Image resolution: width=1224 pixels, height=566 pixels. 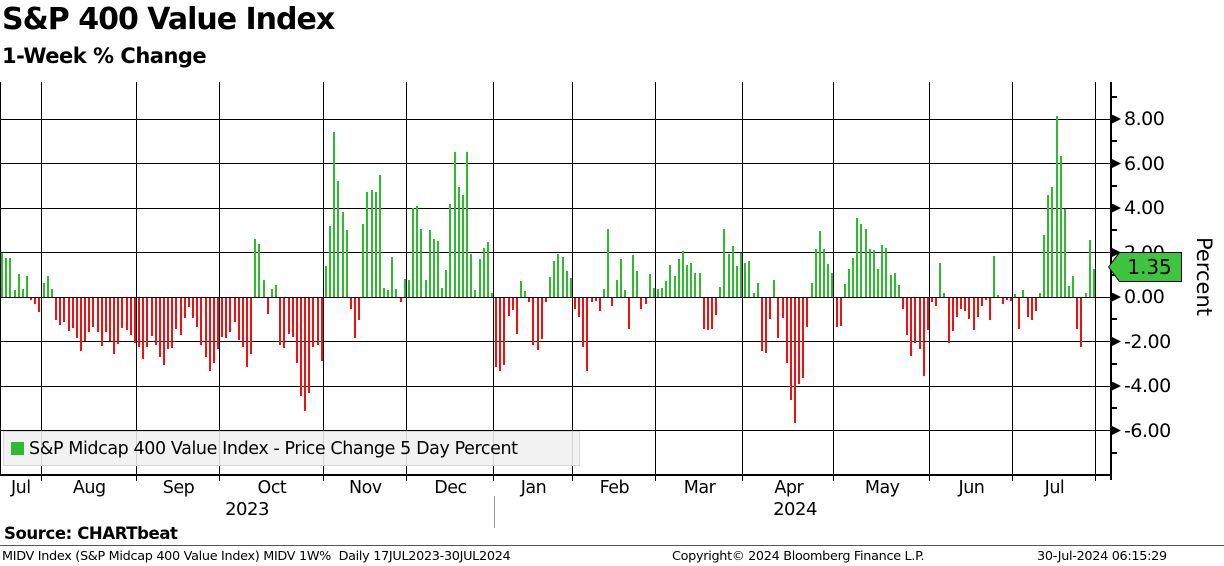 I want to click on x-axis-month-label: Dec, so click(x=450, y=488).